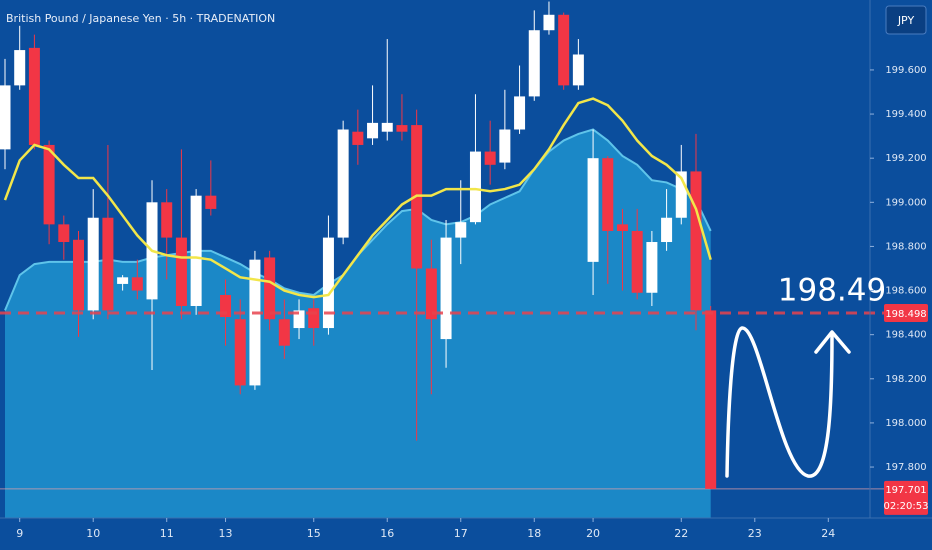 This screenshot has width=932, height=550. Describe the element at coordinates (387, 533) in the screenshot. I see `x-tick-label: 16` at that location.